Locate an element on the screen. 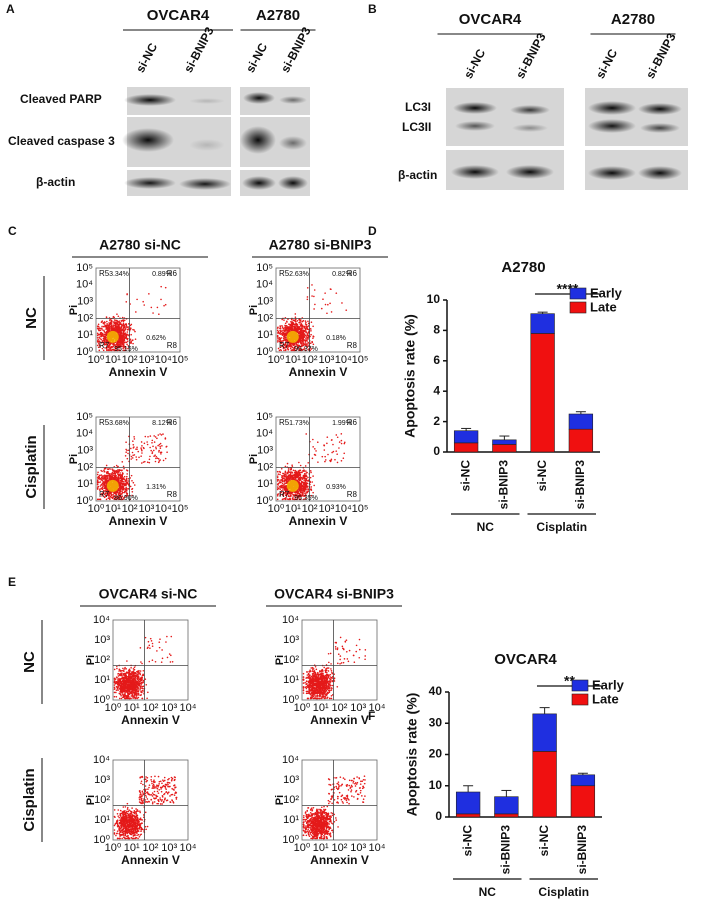  plot-frame is located at coordinates (138, 310).